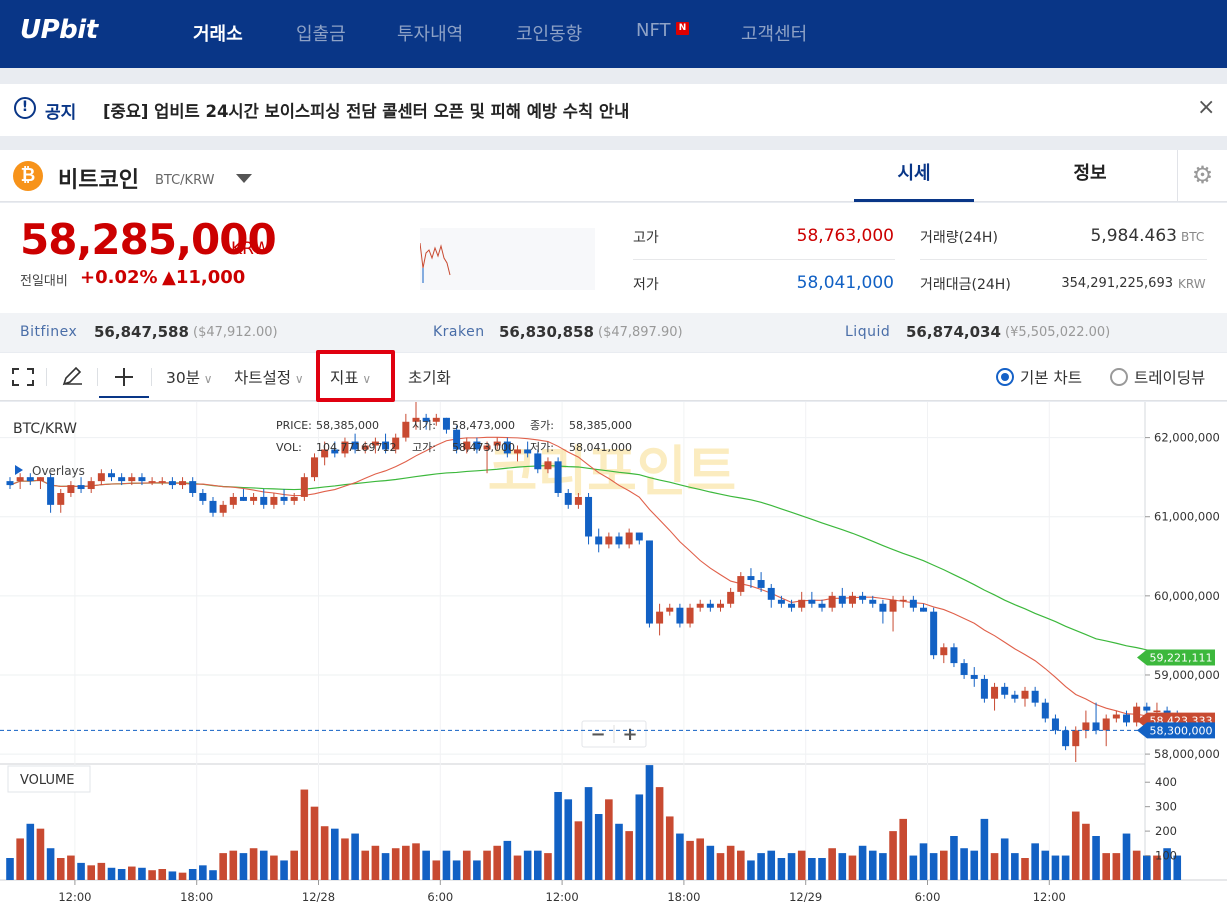 The height and width of the screenshot is (914, 1227). I want to click on coin-name: 비트코인, so click(98, 180).